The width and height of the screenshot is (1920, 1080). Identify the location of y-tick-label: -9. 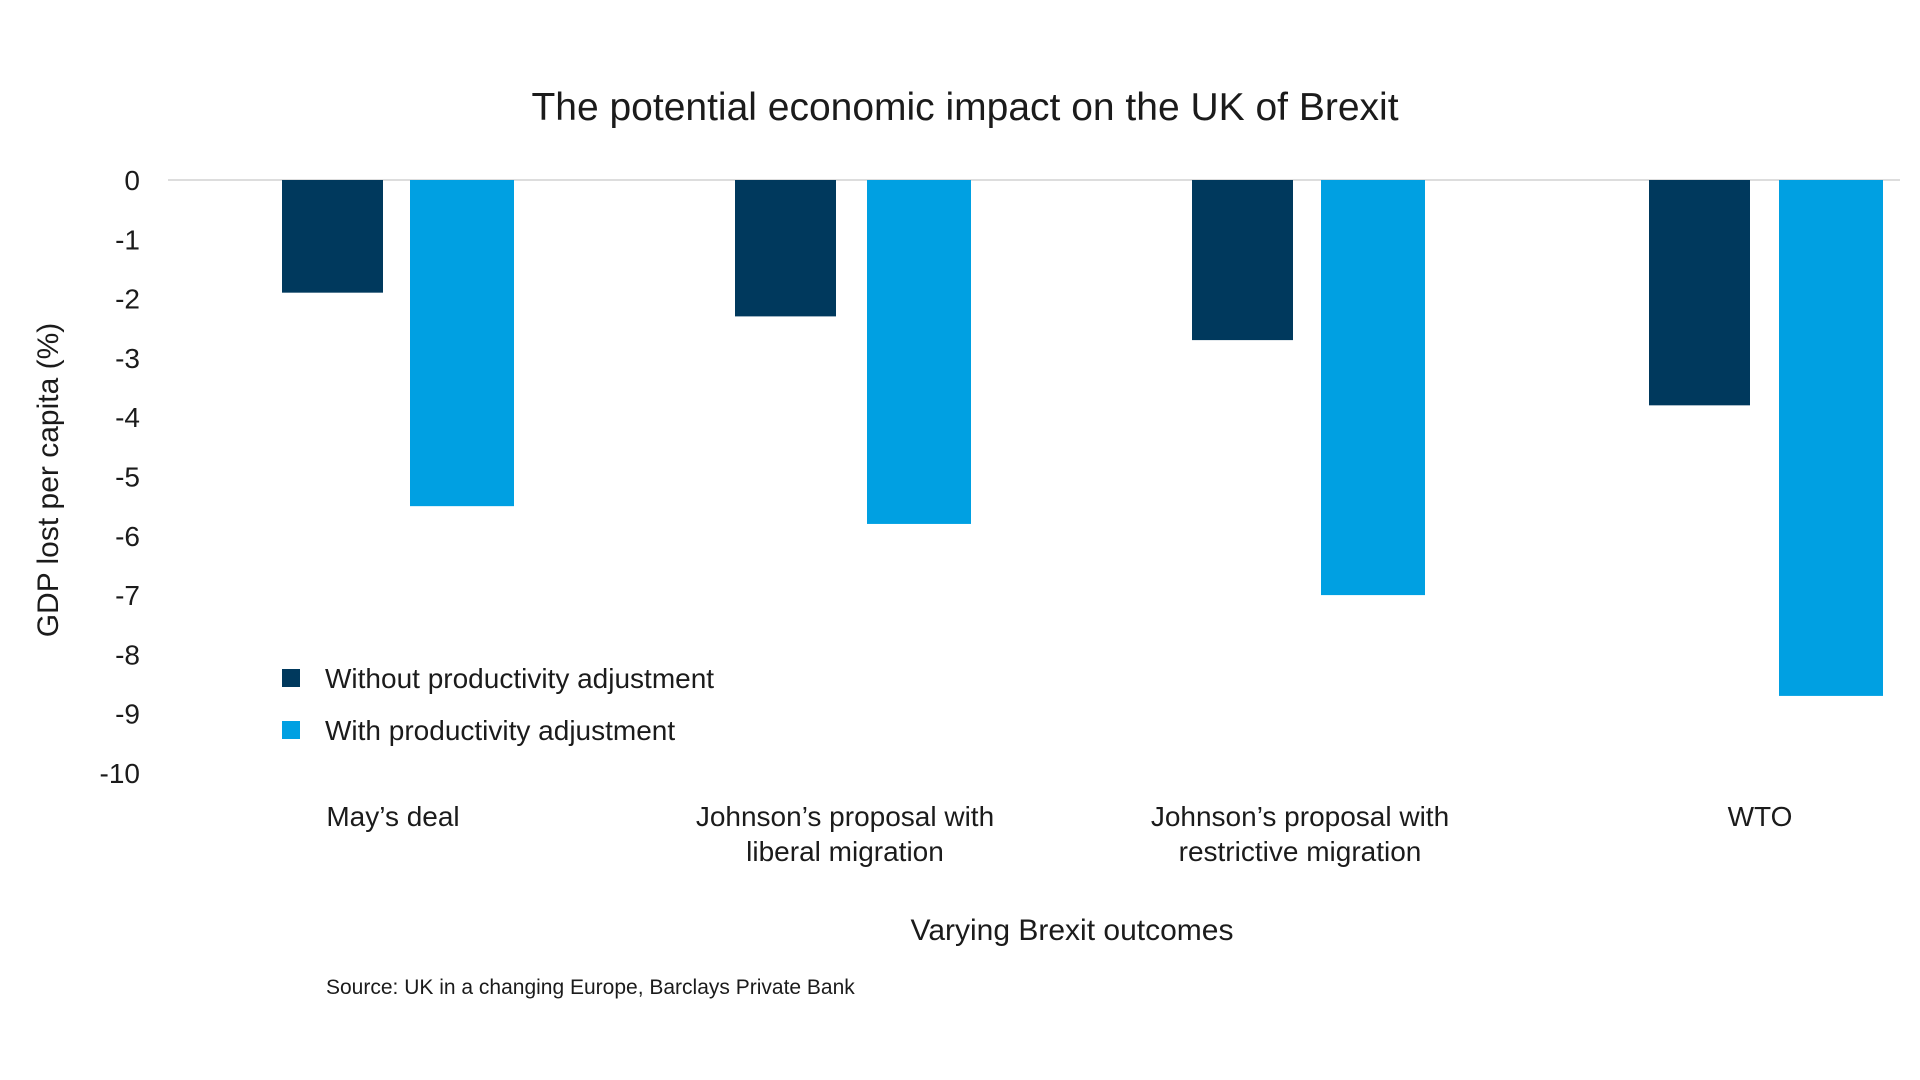
(127, 714).